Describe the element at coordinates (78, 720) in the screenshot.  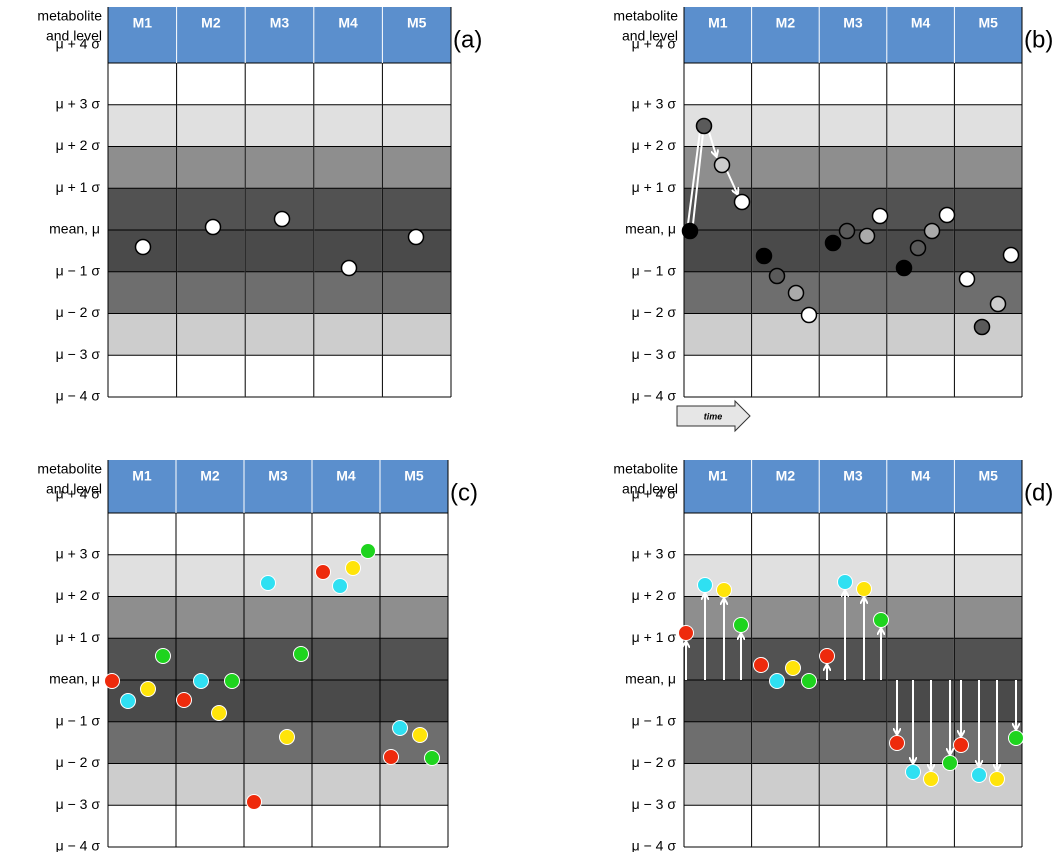
I see `level-label: μ − 1 σ` at that location.